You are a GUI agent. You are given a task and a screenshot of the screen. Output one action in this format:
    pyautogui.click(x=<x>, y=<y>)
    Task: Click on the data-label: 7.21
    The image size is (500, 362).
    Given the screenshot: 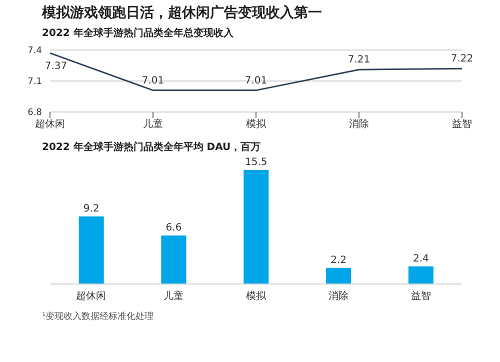 What is the action you would take?
    pyautogui.click(x=359, y=60)
    